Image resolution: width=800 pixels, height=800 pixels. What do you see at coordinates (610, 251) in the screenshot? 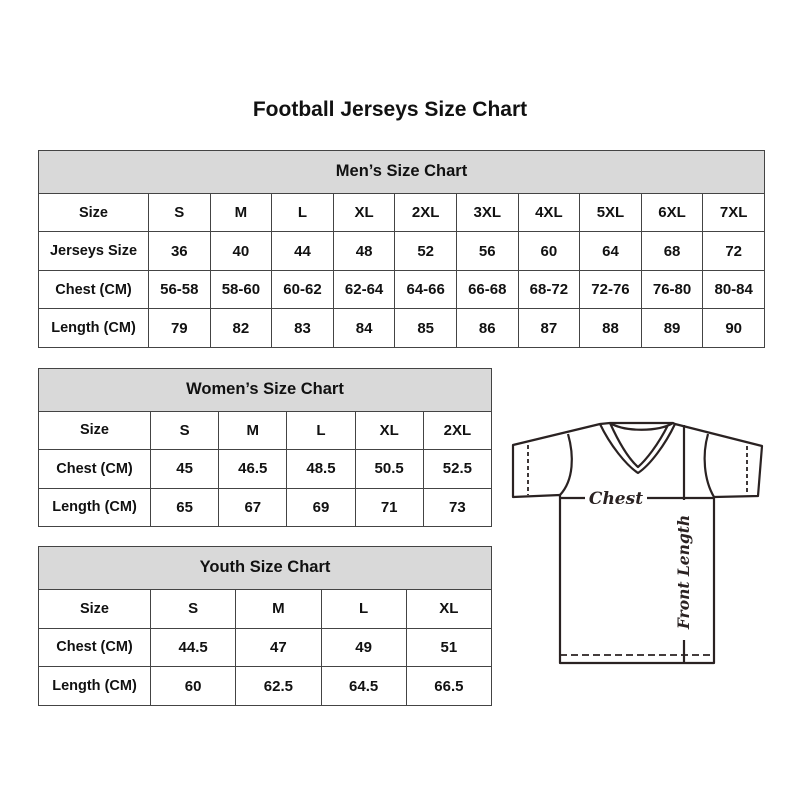
I see `table-cell: 64` at bounding box center [610, 251].